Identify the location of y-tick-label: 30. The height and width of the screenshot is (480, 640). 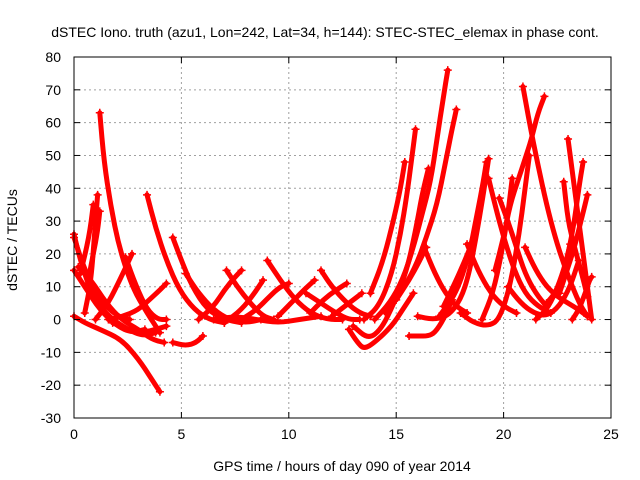
(53, 221).